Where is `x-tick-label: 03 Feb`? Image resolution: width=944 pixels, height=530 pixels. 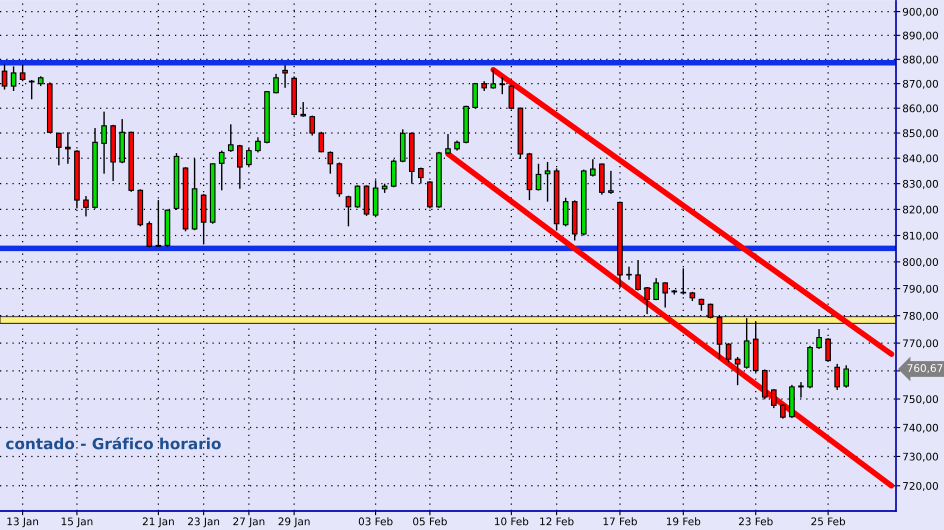
x-tick-label: 03 Feb is located at coordinates (375, 521).